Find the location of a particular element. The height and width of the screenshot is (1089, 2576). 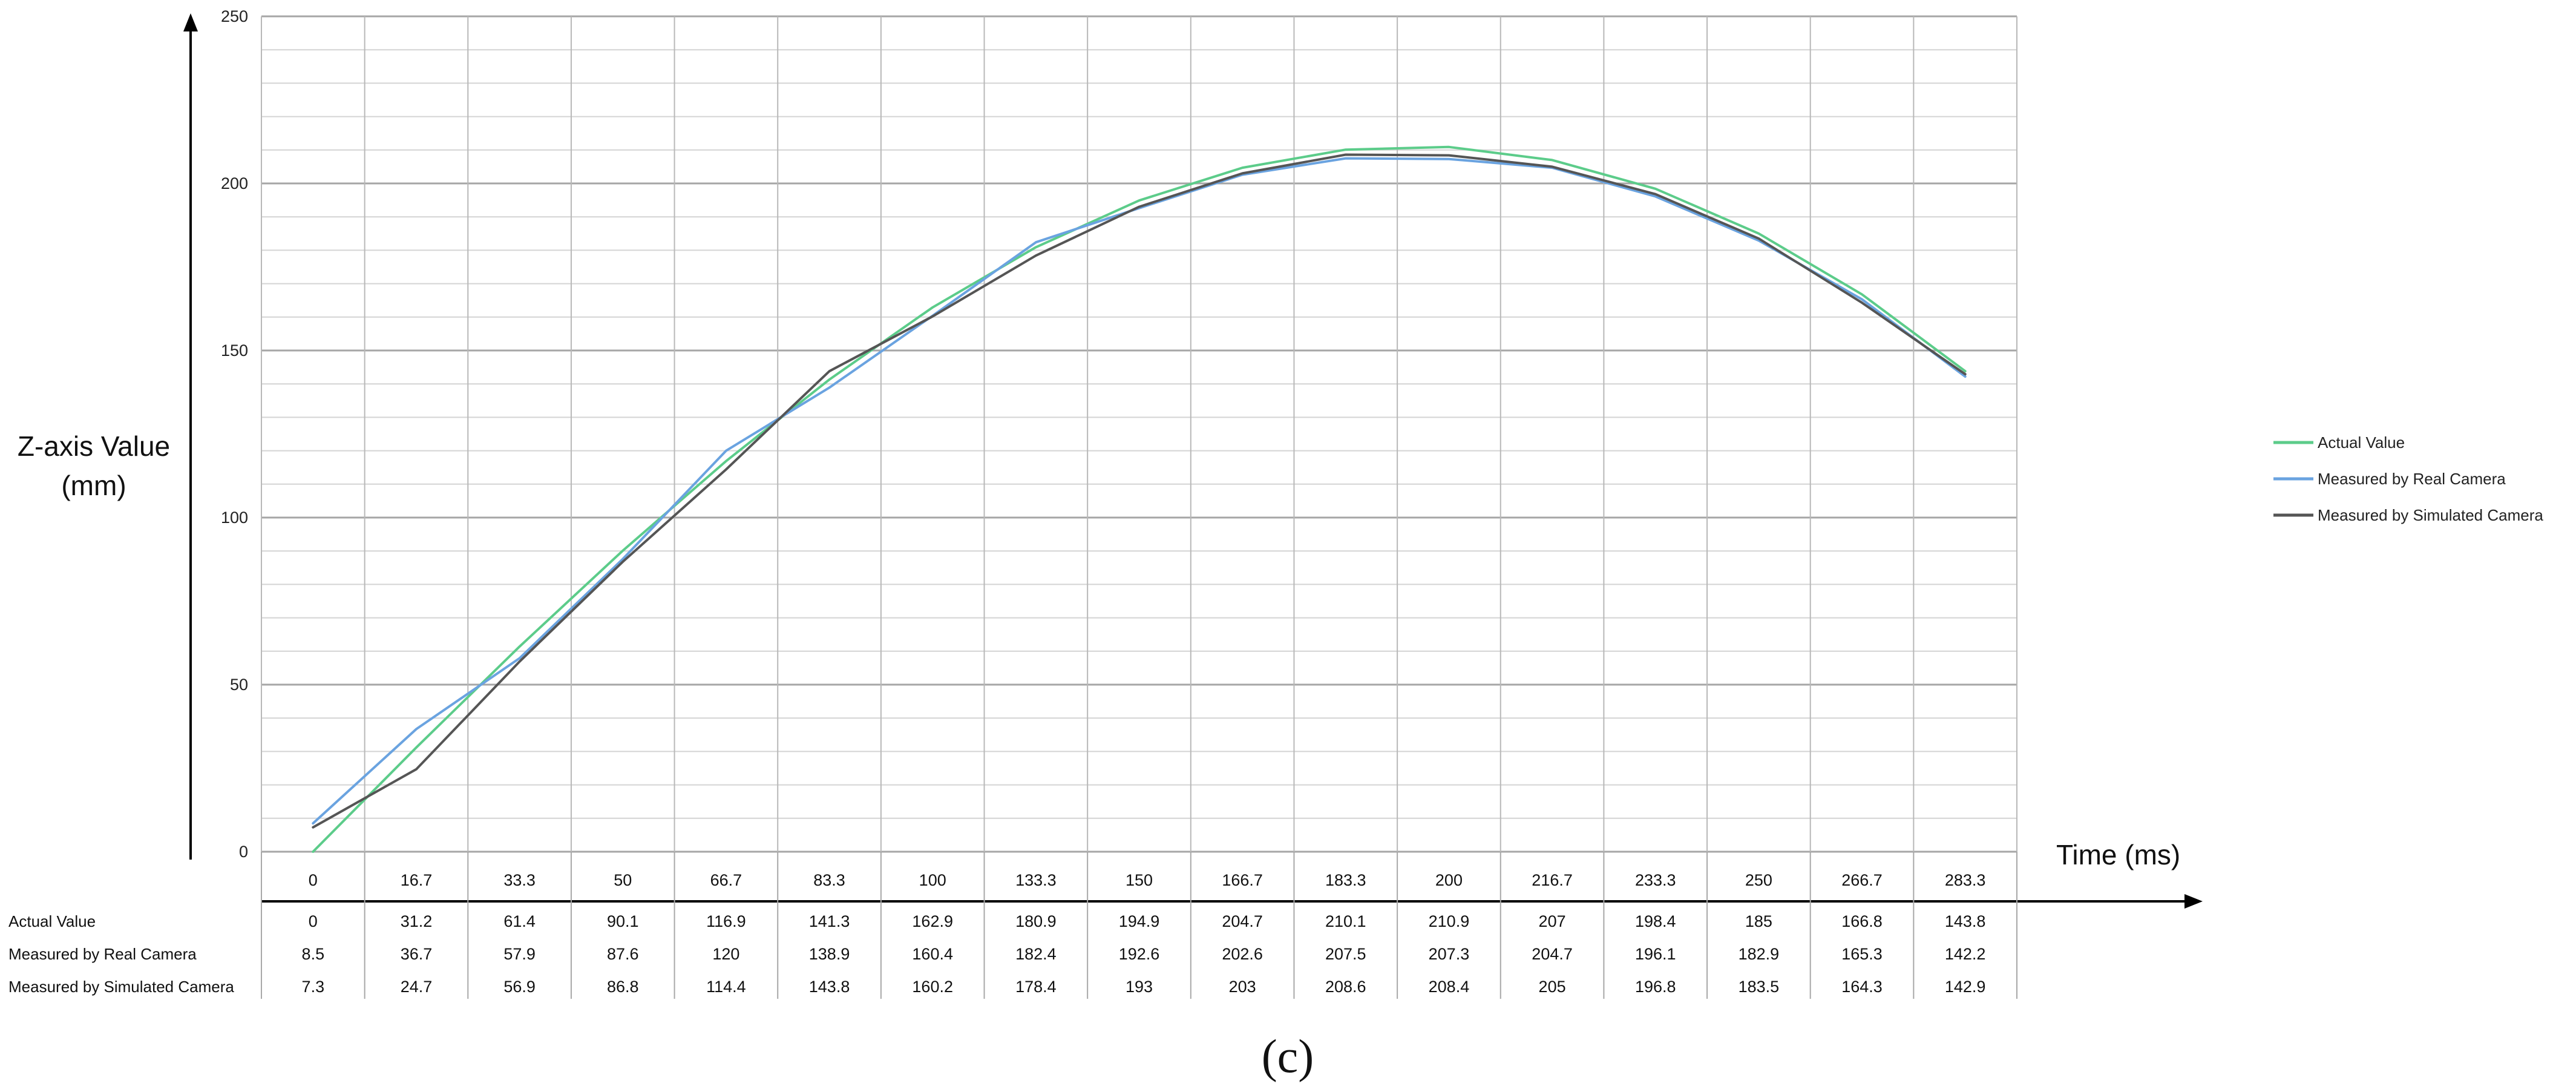

x-axis-arrowhead is located at coordinates (2193, 901).